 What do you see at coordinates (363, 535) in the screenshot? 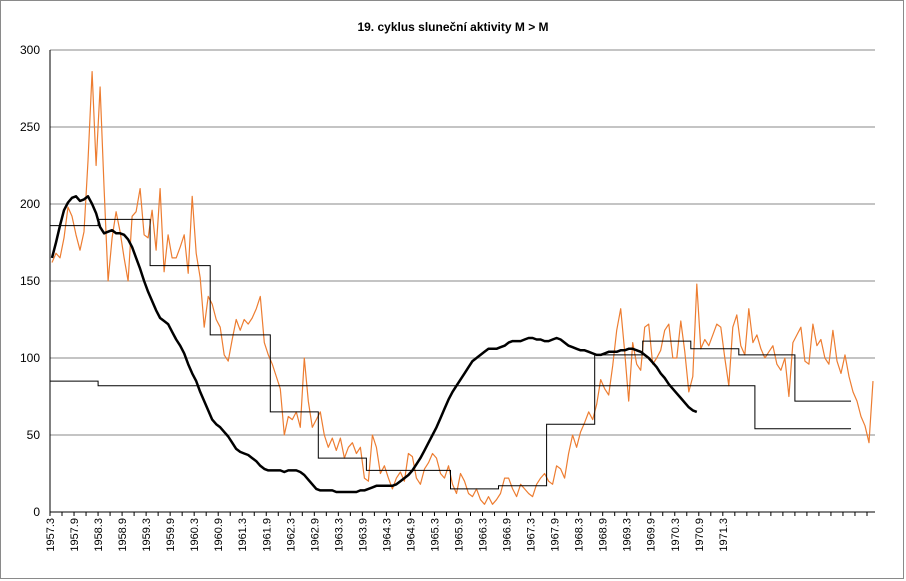
I see `x-tick-label-1963.9: 1963.9` at bounding box center [363, 535].